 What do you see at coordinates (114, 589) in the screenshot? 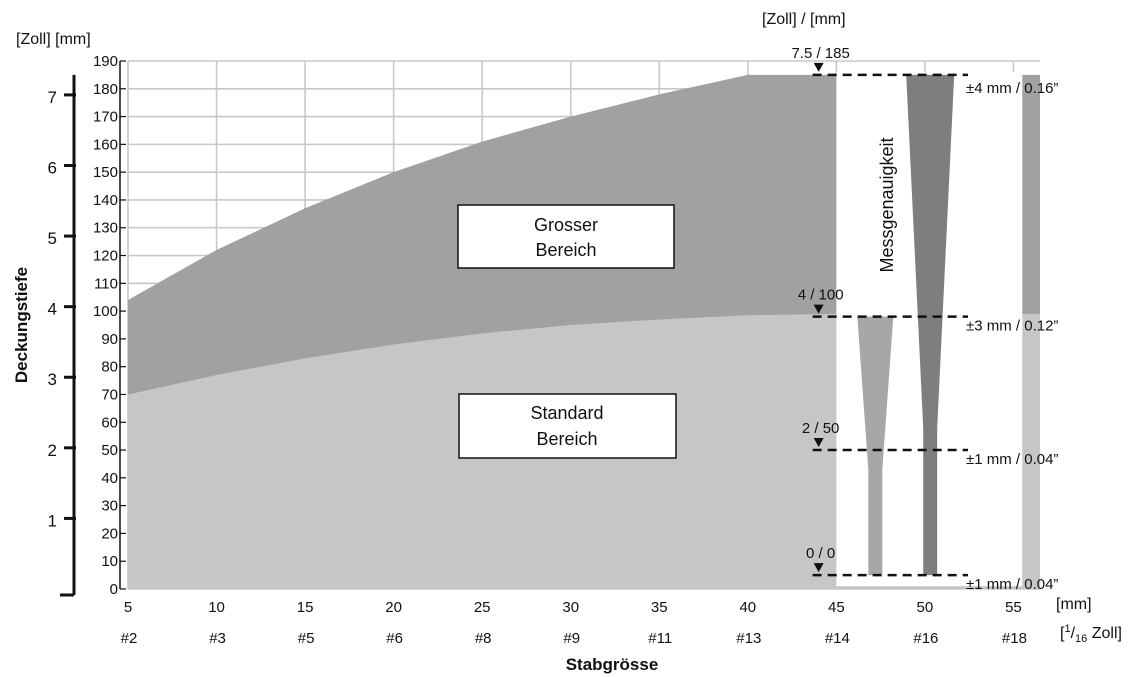
I see `mm-tick-label: 0` at bounding box center [114, 589].